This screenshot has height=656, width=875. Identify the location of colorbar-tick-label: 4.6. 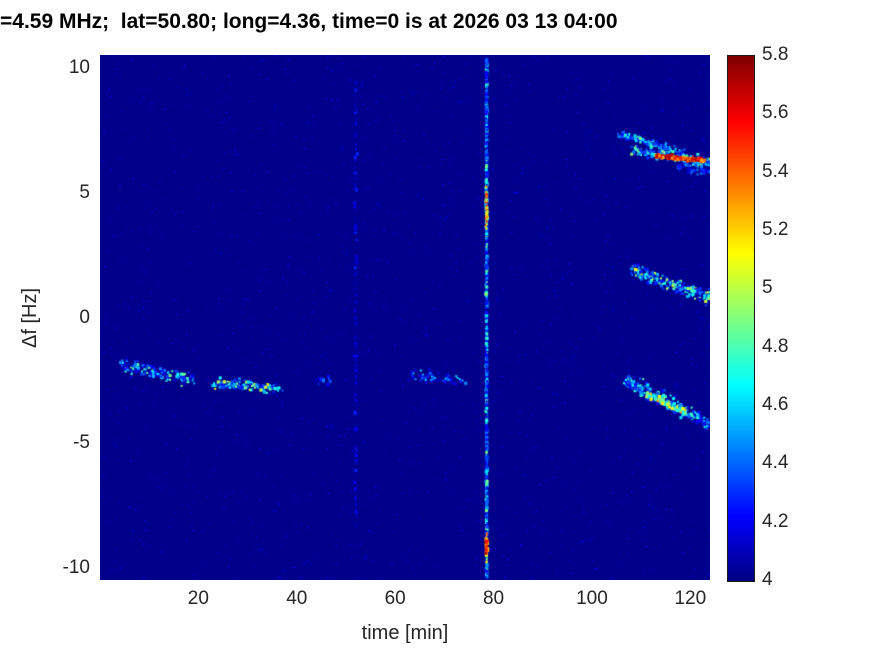
(775, 404).